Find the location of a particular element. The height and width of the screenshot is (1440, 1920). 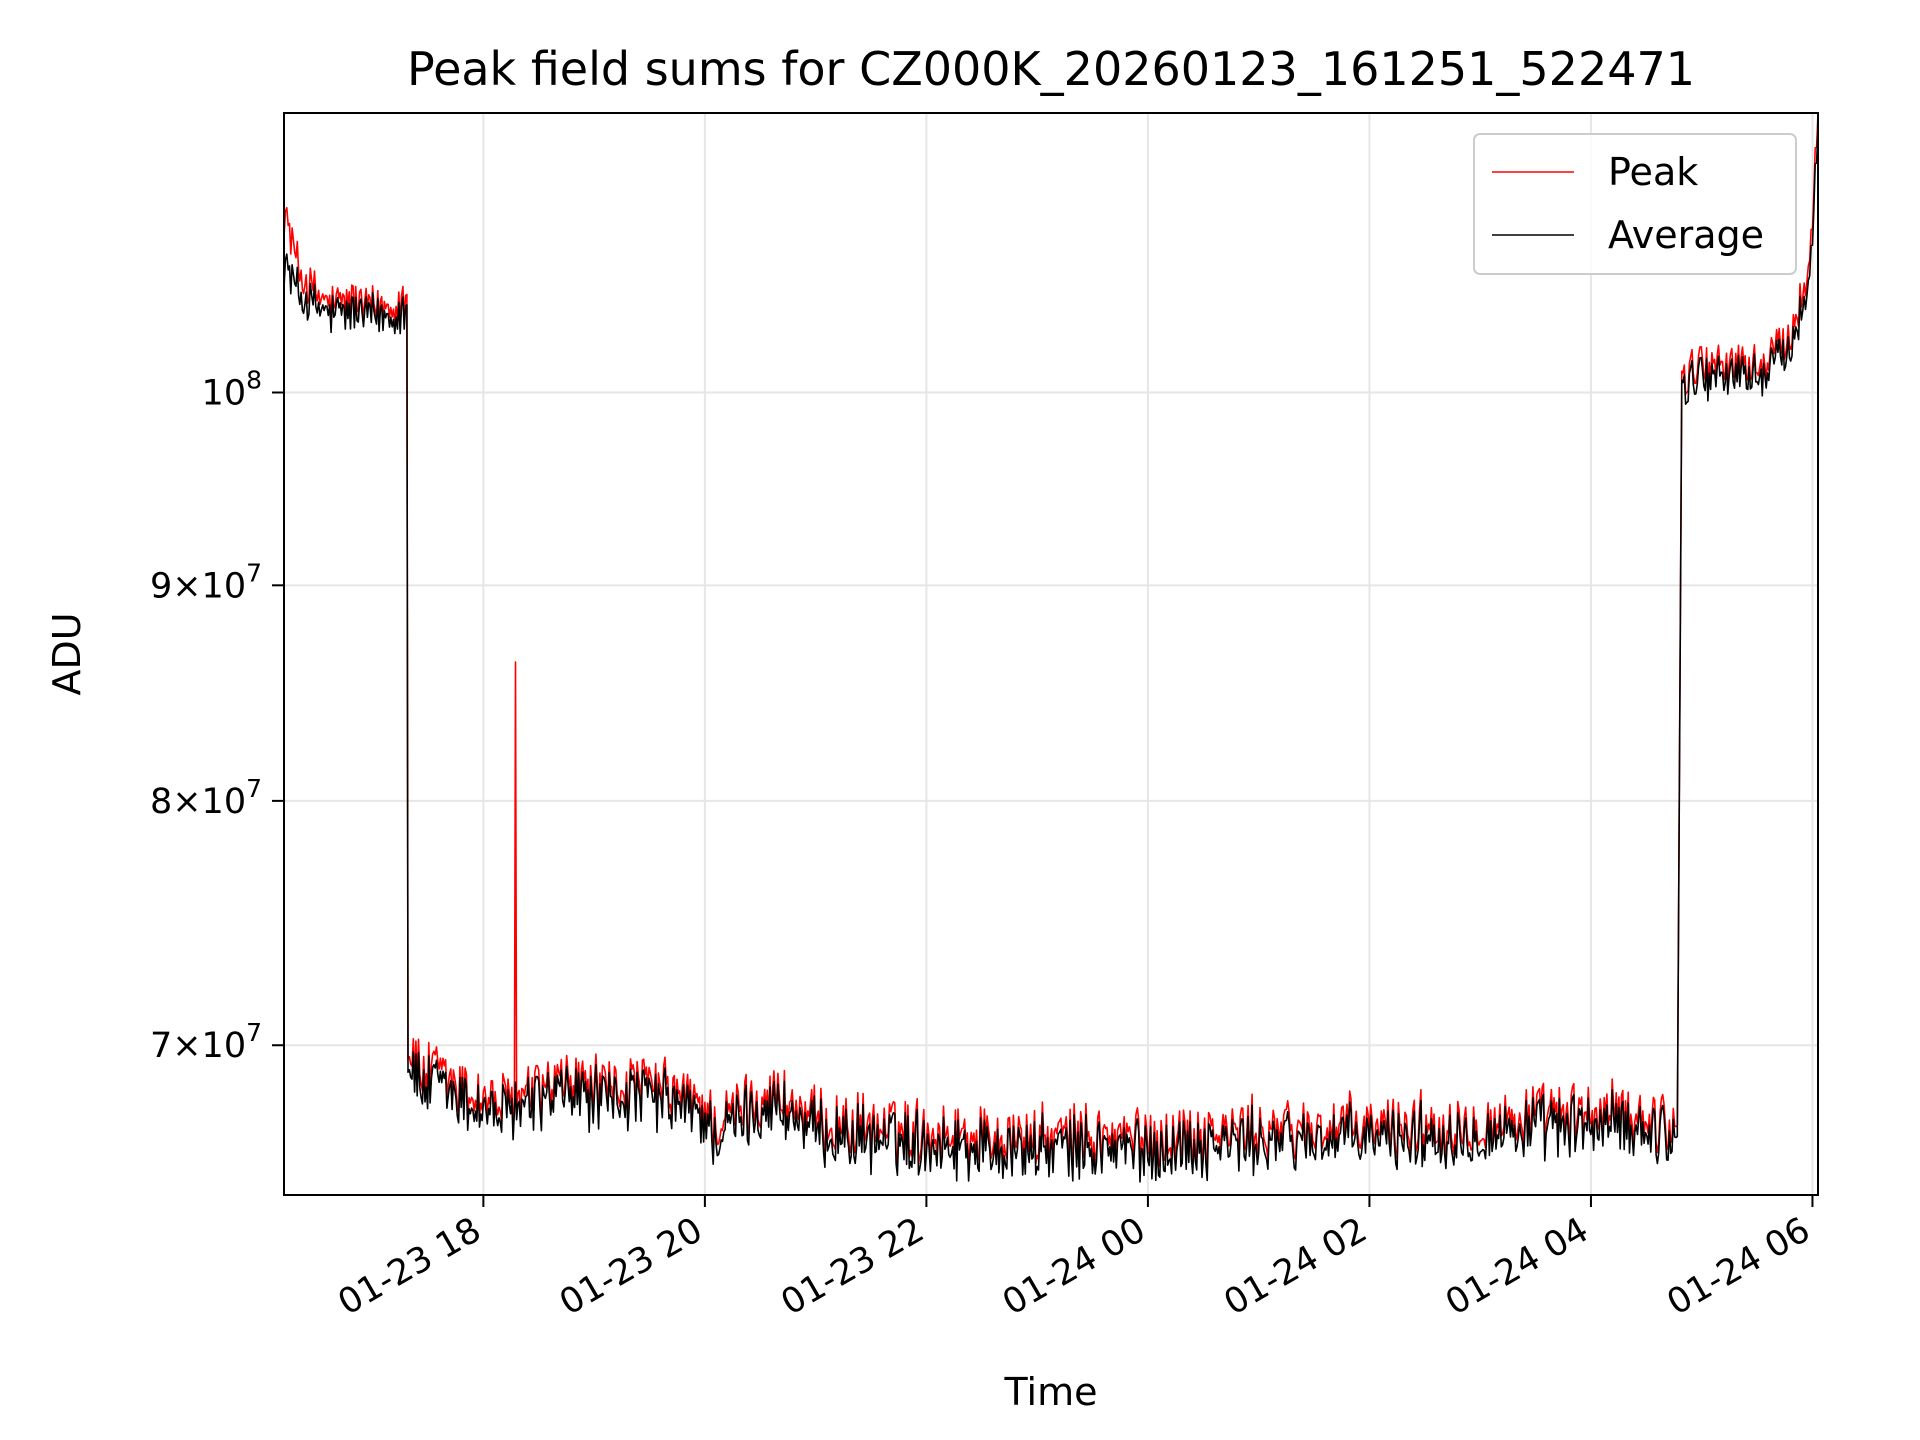

legend-box is located at coordinates (1635, 204).